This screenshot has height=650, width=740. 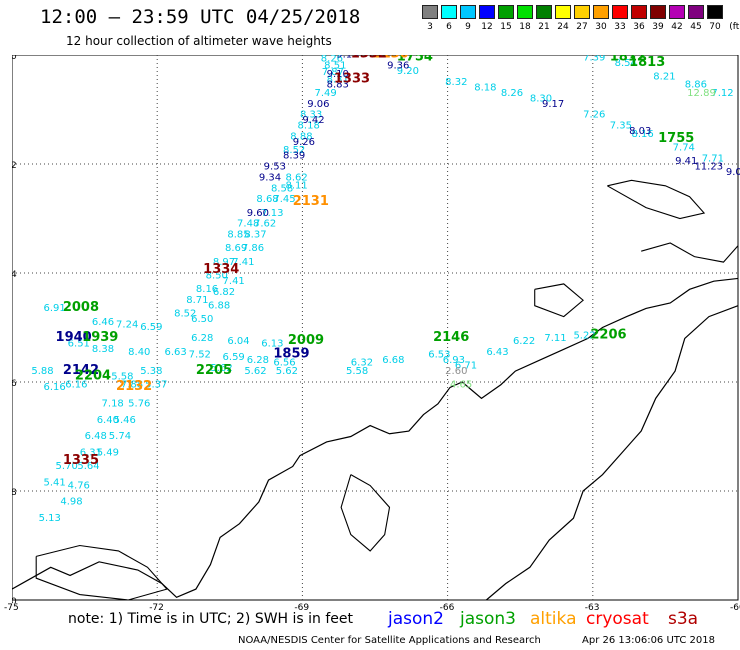 What do you see at coordinates (626, 63) in the screenshot?
I see `wave-height-label: 8.54` at bounding box center [626, 63].